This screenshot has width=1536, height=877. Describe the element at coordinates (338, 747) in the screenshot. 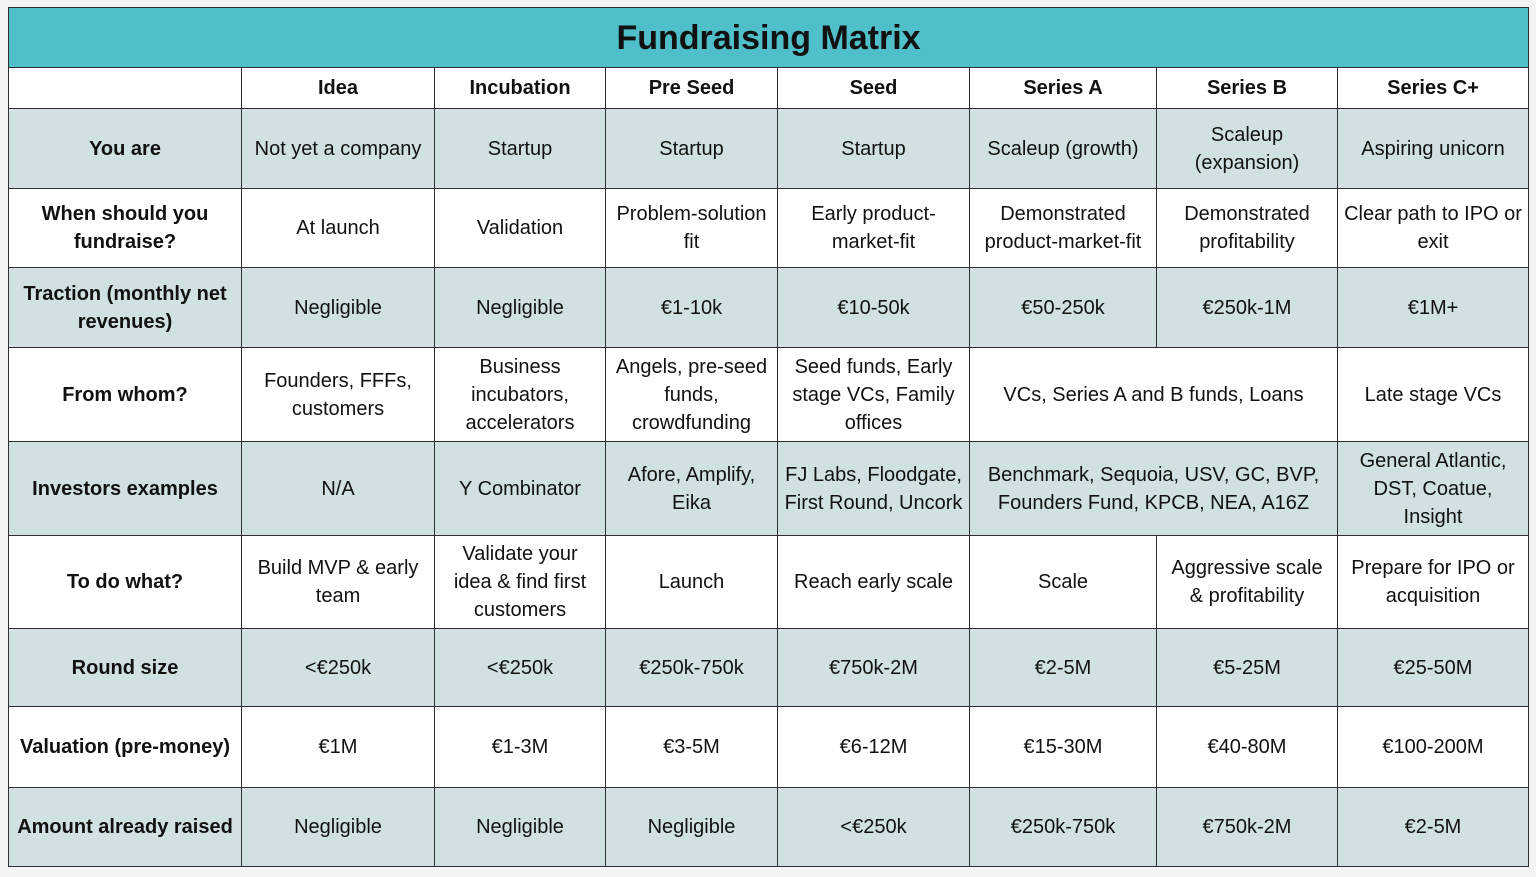

I see `table-cell: €1M` at that location.